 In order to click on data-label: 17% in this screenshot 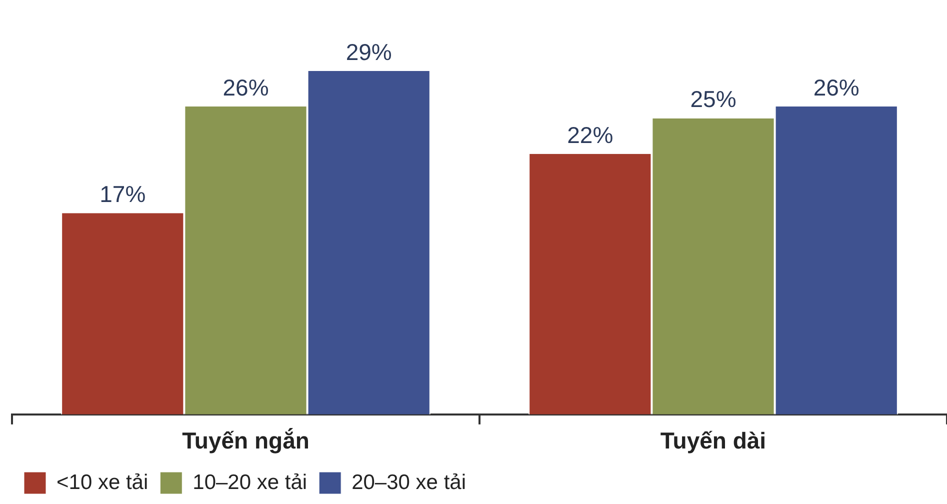, I will do `click(123, 193)`.